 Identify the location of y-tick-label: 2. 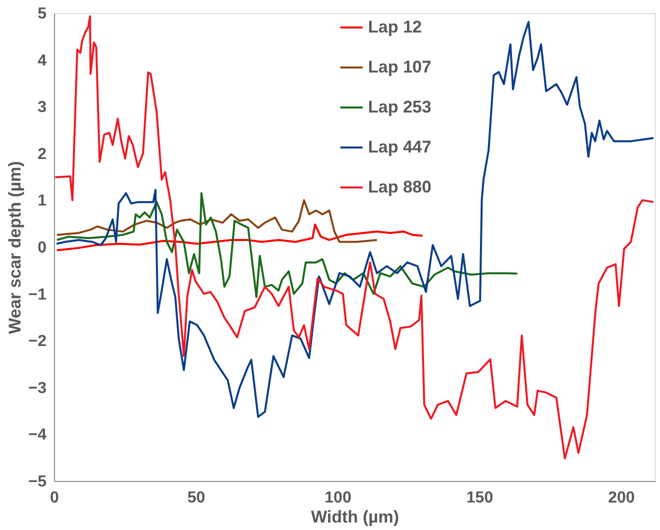
(42, 154).